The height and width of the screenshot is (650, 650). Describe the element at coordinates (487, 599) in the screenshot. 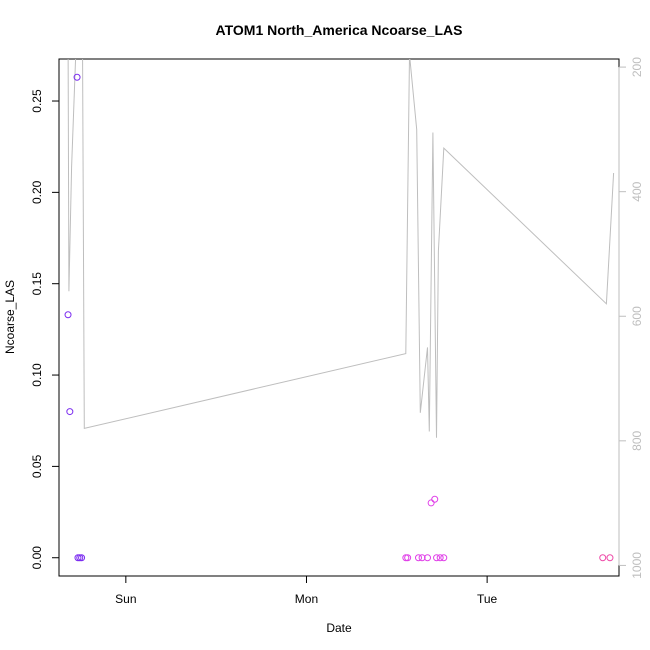

I see `x-tick-label: Tue` at that location.